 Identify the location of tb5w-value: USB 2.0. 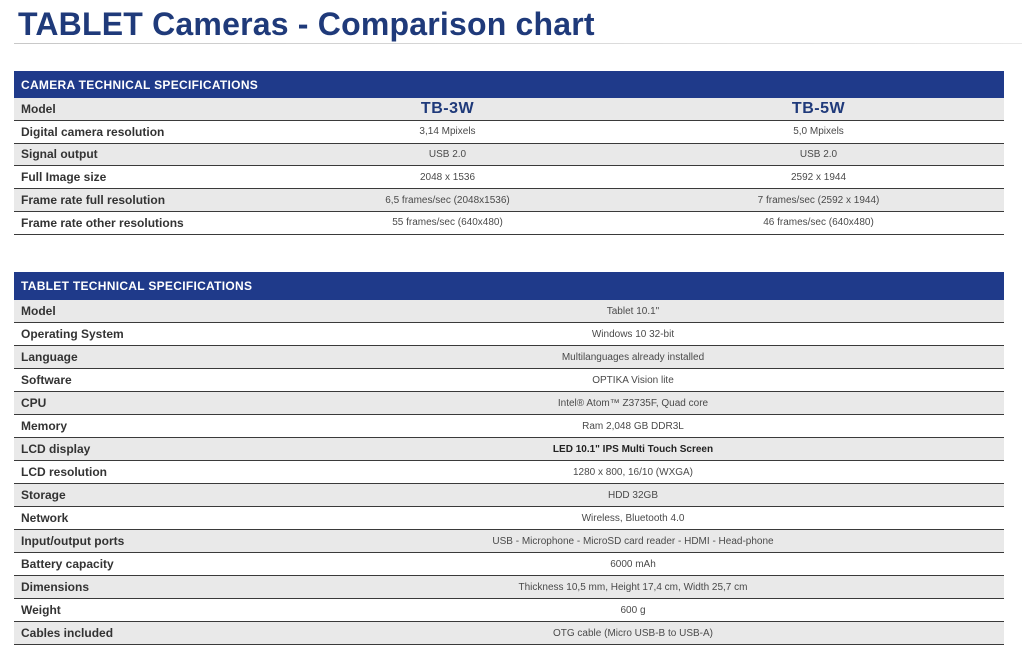
(819, 155).